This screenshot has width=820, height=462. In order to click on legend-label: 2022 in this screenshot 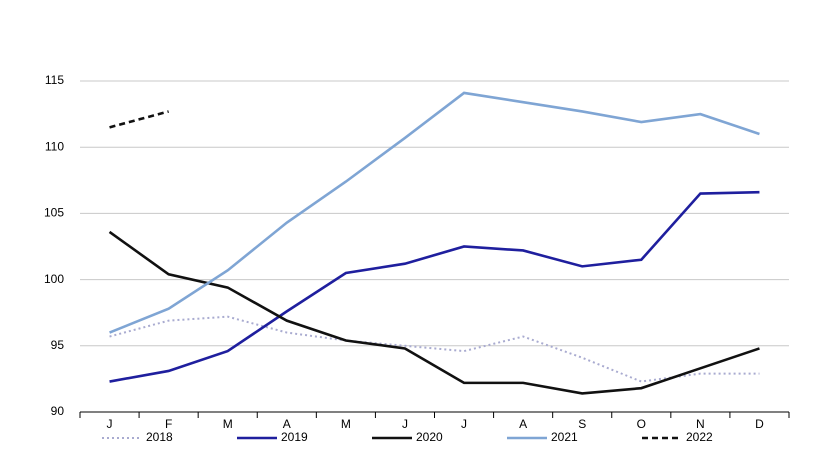, I will do `click(699, 437)`.